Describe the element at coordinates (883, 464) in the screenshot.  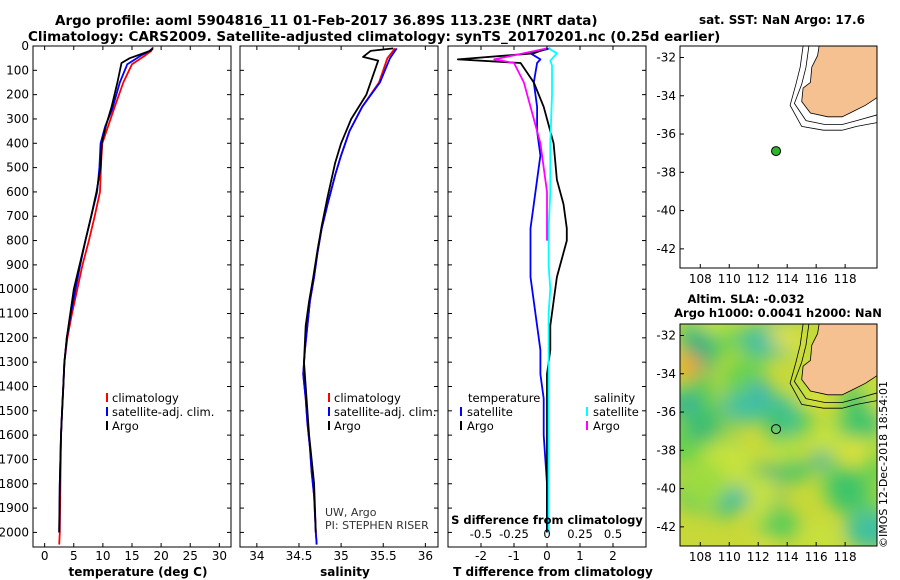
I see `imos-watermark: ©IMOS 12-Dec-2018 18:54:01` at that location.